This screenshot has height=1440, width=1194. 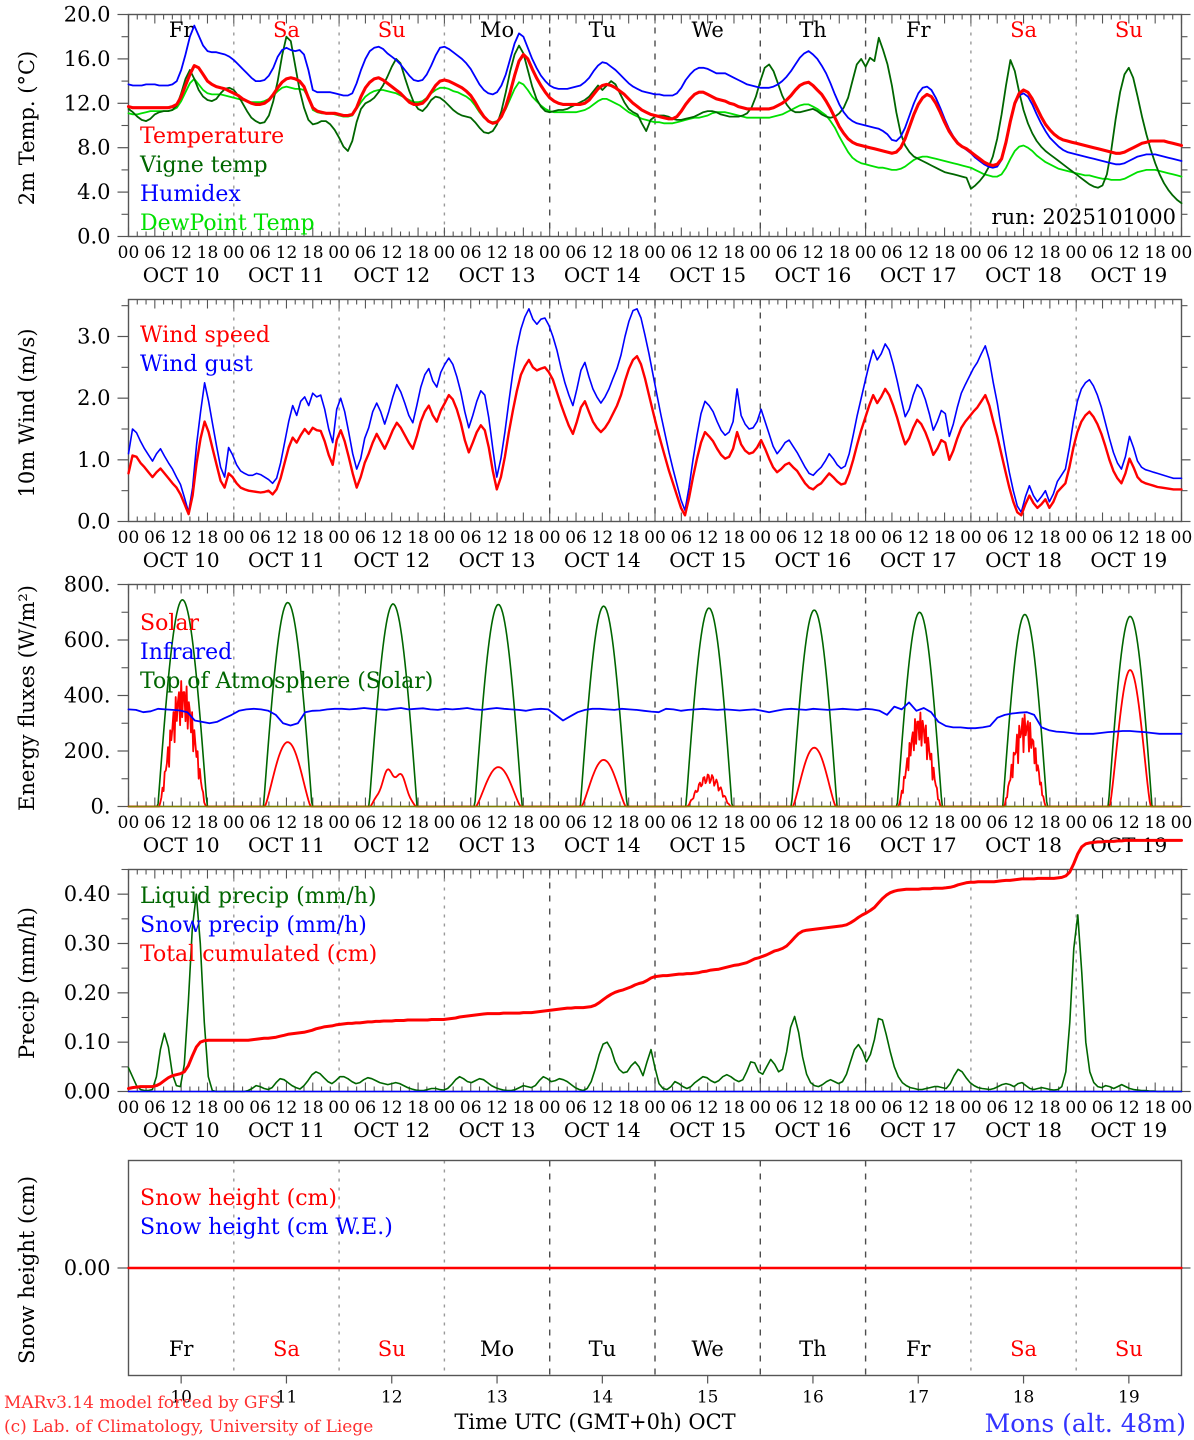 I want to click on y-tick-label: 20.0, so click(x=87, y=15).